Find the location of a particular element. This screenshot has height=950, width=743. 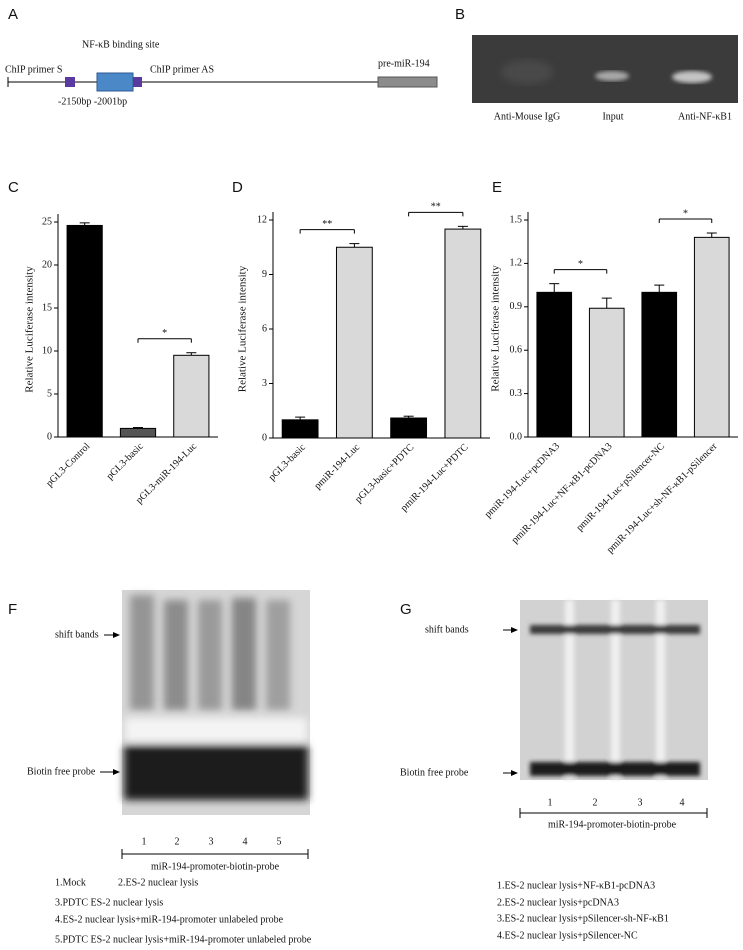

legend-text: 2.ES-2 nuclear lysis+pcDNA3 is located at coordinates (558, 902).